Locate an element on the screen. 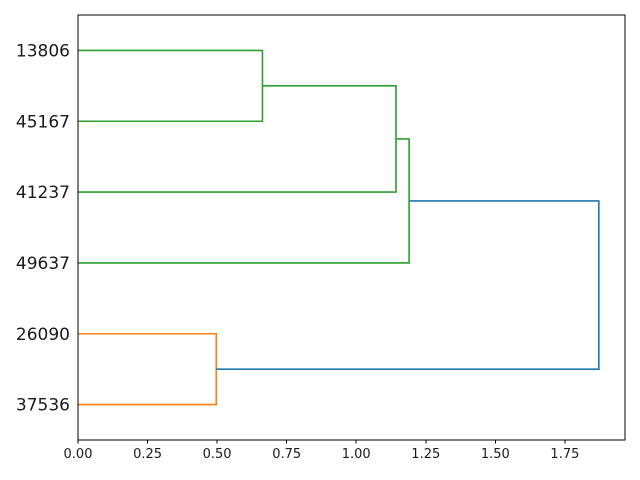 Image resolution: width=640 pixels, height=480 pixels. x-tick-label: 1.00 is located at coordinates (356, 454).